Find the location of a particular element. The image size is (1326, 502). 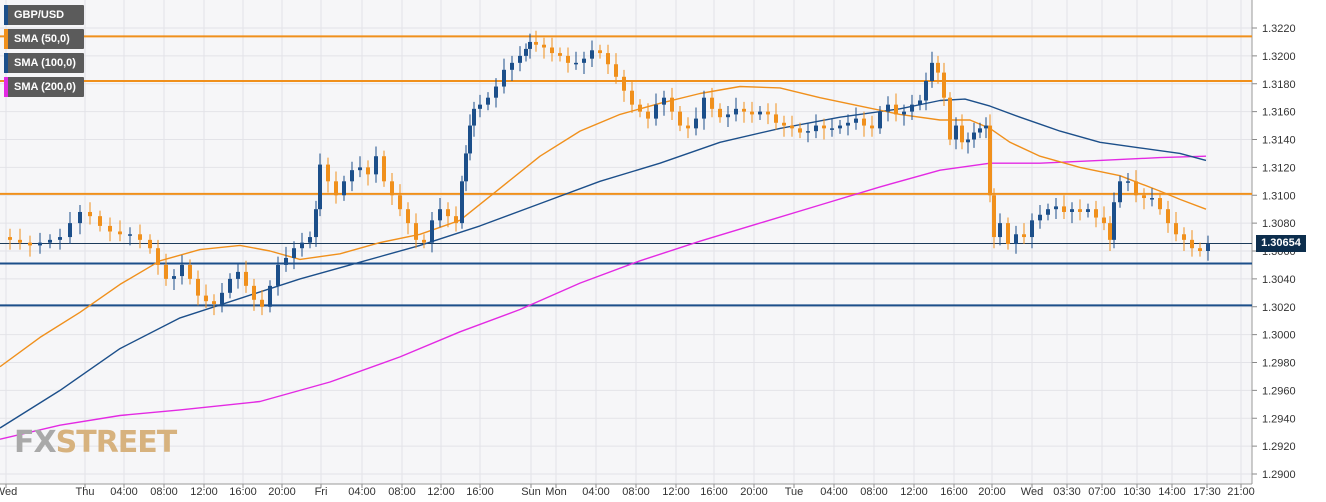

legend-item-sma50: SMA (50,0) is located at coordinates (44, 39).